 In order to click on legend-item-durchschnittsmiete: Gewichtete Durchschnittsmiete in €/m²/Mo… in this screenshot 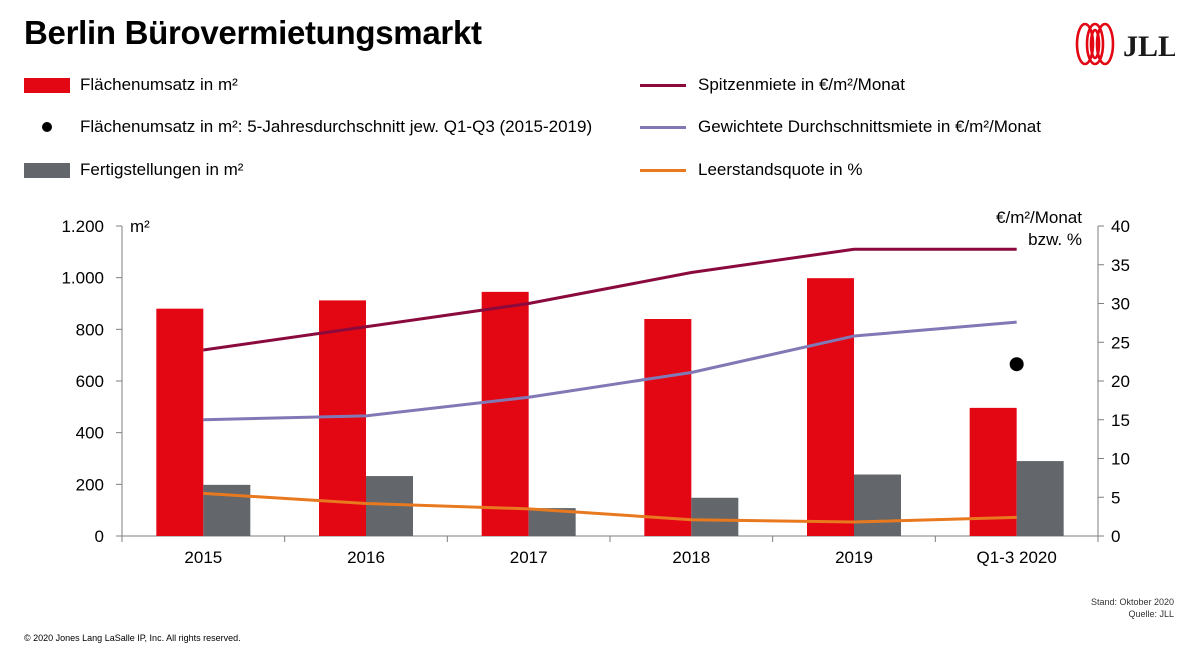, I will do `click(840, 127)`.